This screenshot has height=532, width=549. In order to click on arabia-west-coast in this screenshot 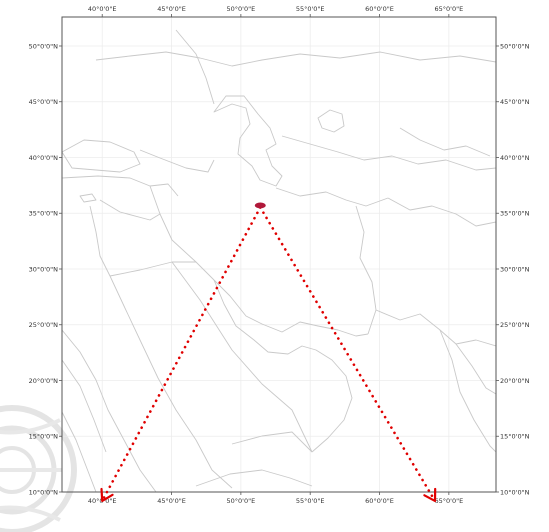, I will do `click(171, 382)`.